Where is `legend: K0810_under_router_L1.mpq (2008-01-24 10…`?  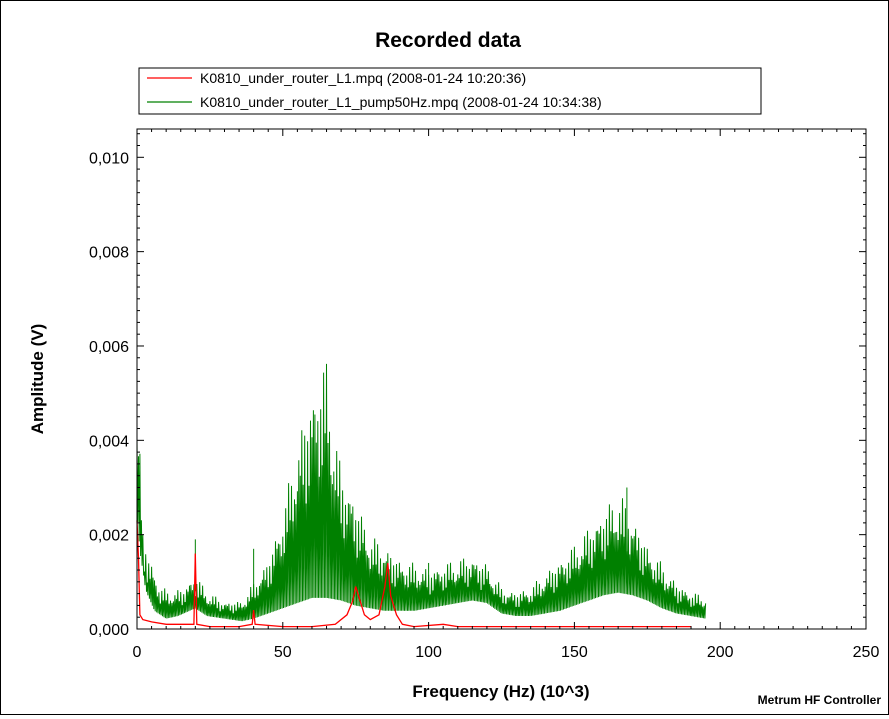
legend: K0810_under_router_L1.mpq (2008-01-24 10… is located at coordinates (450, 91).